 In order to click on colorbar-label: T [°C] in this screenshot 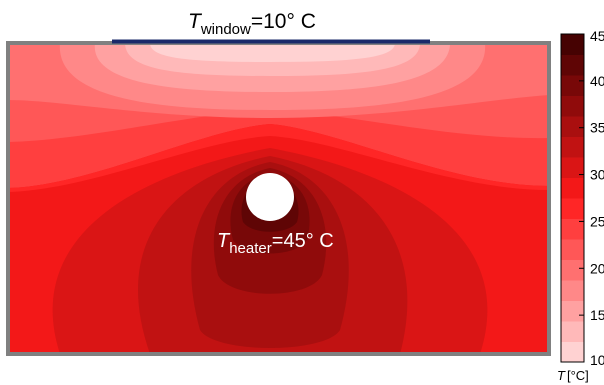, I will do `click(573, 375)`.